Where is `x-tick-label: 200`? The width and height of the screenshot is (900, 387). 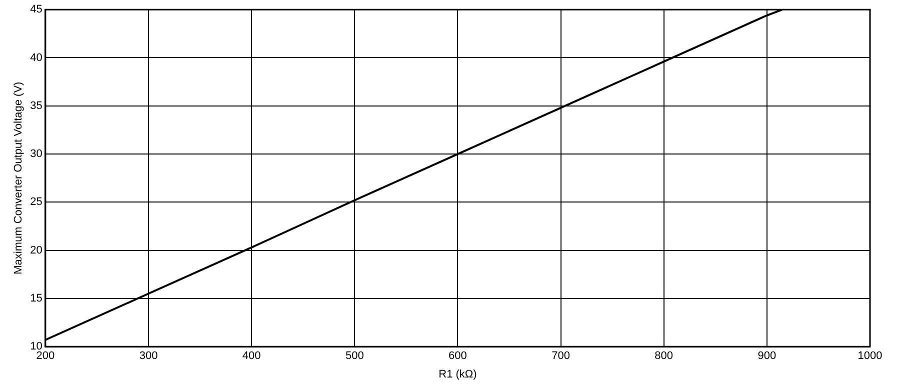
x-tick-label: 200 is located at coordinates (45, 356).